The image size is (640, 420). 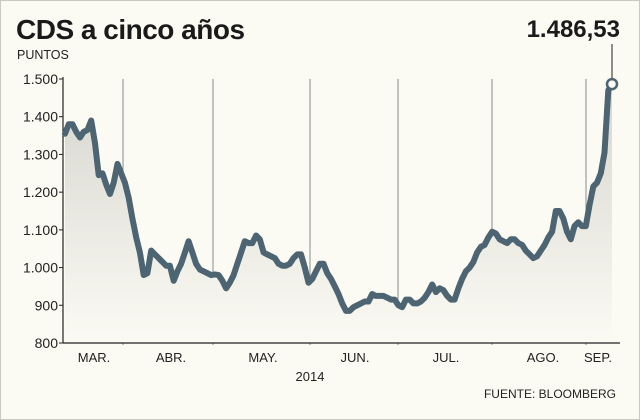 What do you see at coordinates (40, 230) in the screenshot?
I see `y-tick-label: 1.100` at bounding box center [40, 230].